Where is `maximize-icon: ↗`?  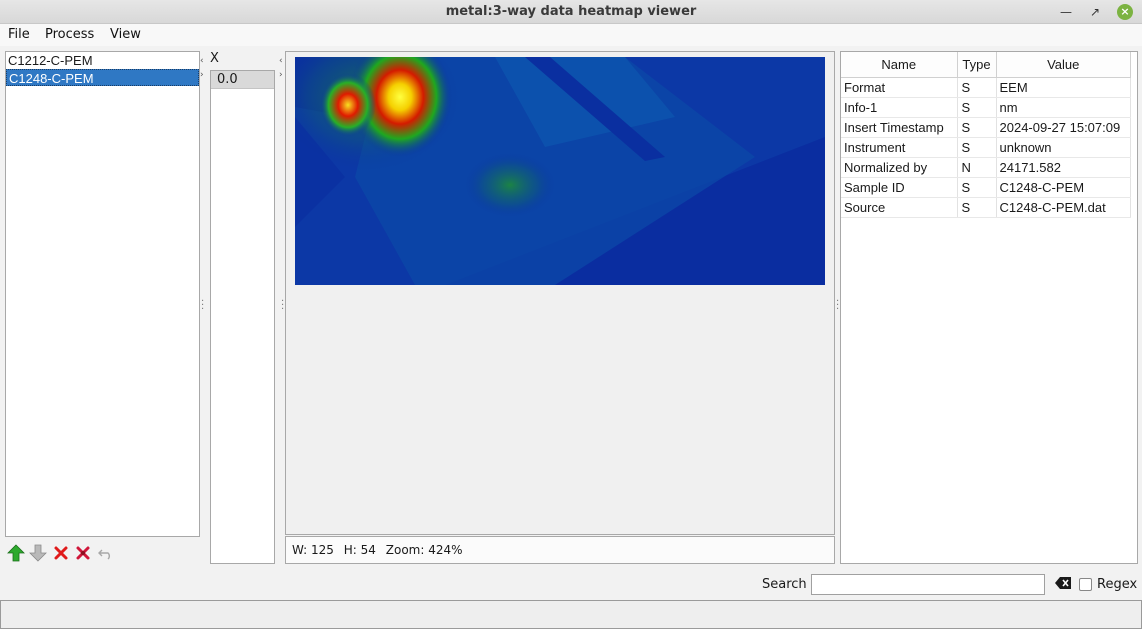
maximize-icon: ↗ is located at coordinates (1095, 12).